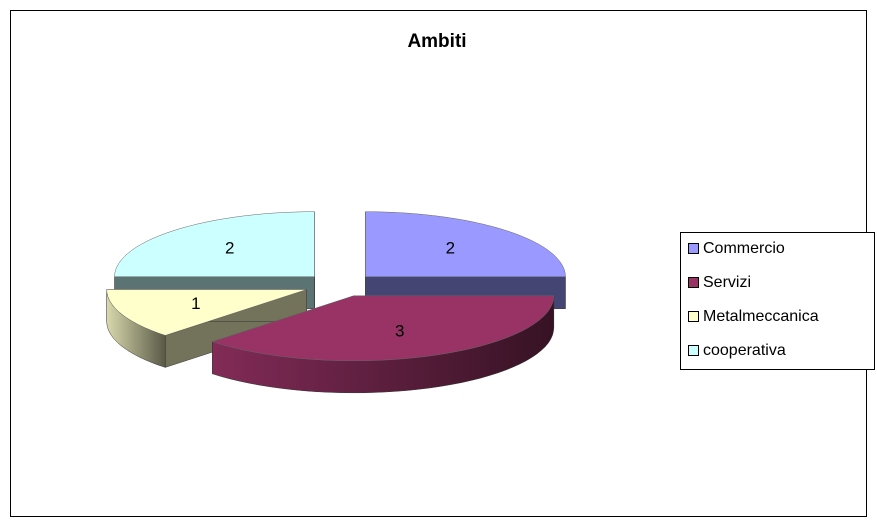 The height and width of the screenshot is (527, 877). What do you see at coordinates (399, 330) in the screenshot?
I see `data-label: 3` at bounding box center [399, 330].